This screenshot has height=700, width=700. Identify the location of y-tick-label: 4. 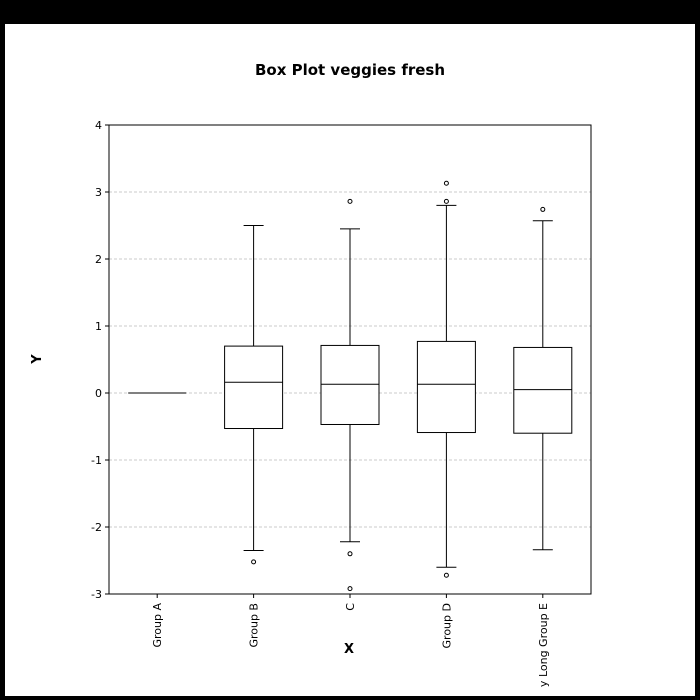
(98, 125).